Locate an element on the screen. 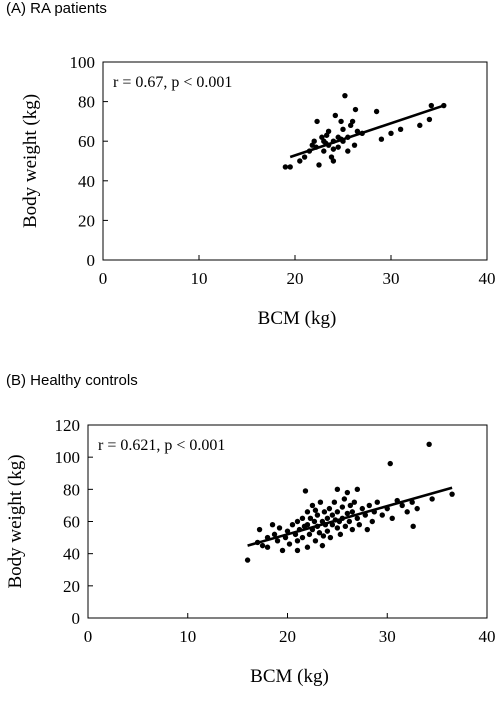  y-axis-title: Body weight (kg) is located at coordinates (15, 521).